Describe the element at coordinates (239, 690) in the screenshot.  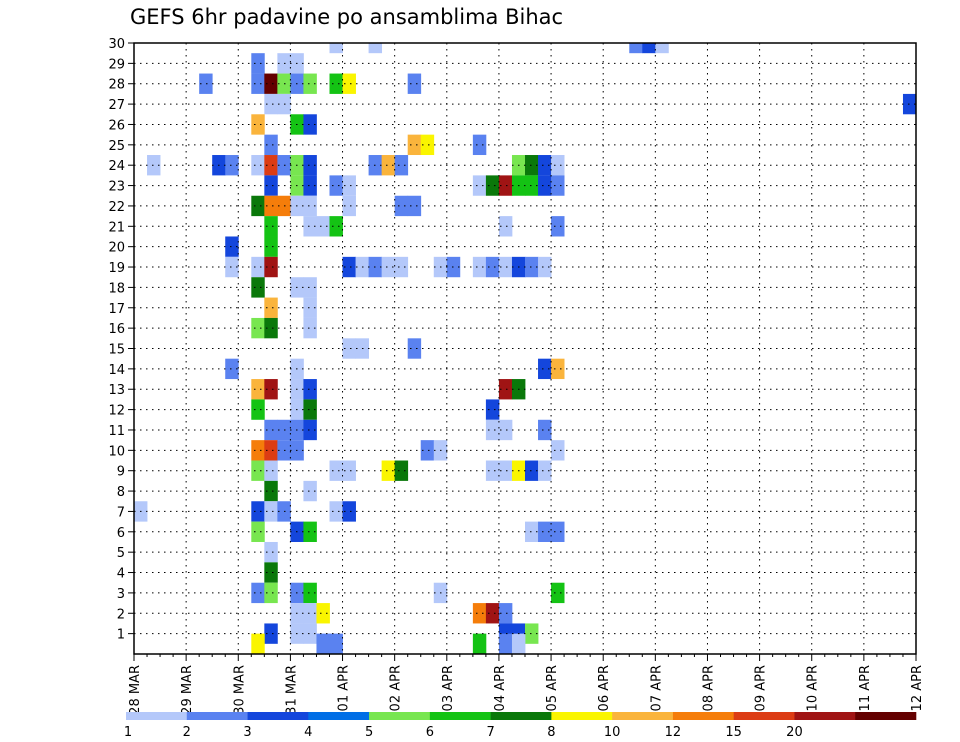
I see `x-tick-label: 30 MAR` at that location.